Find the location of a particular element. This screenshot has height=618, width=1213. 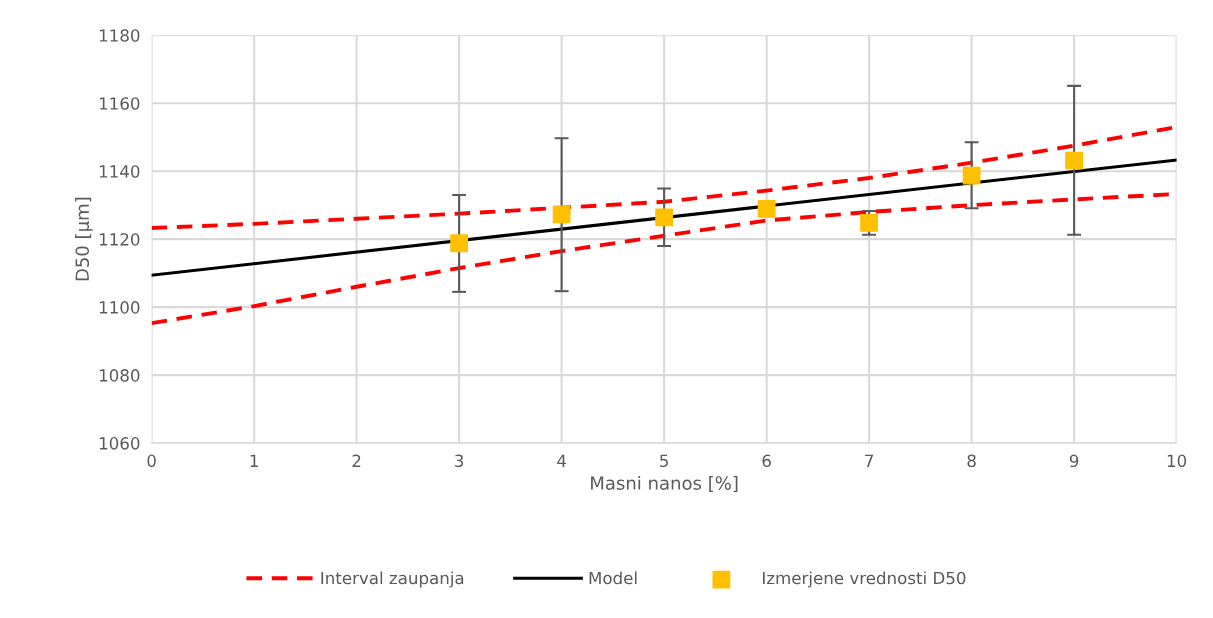

x-tick-label: 7 is located at coordinates (869, 460).